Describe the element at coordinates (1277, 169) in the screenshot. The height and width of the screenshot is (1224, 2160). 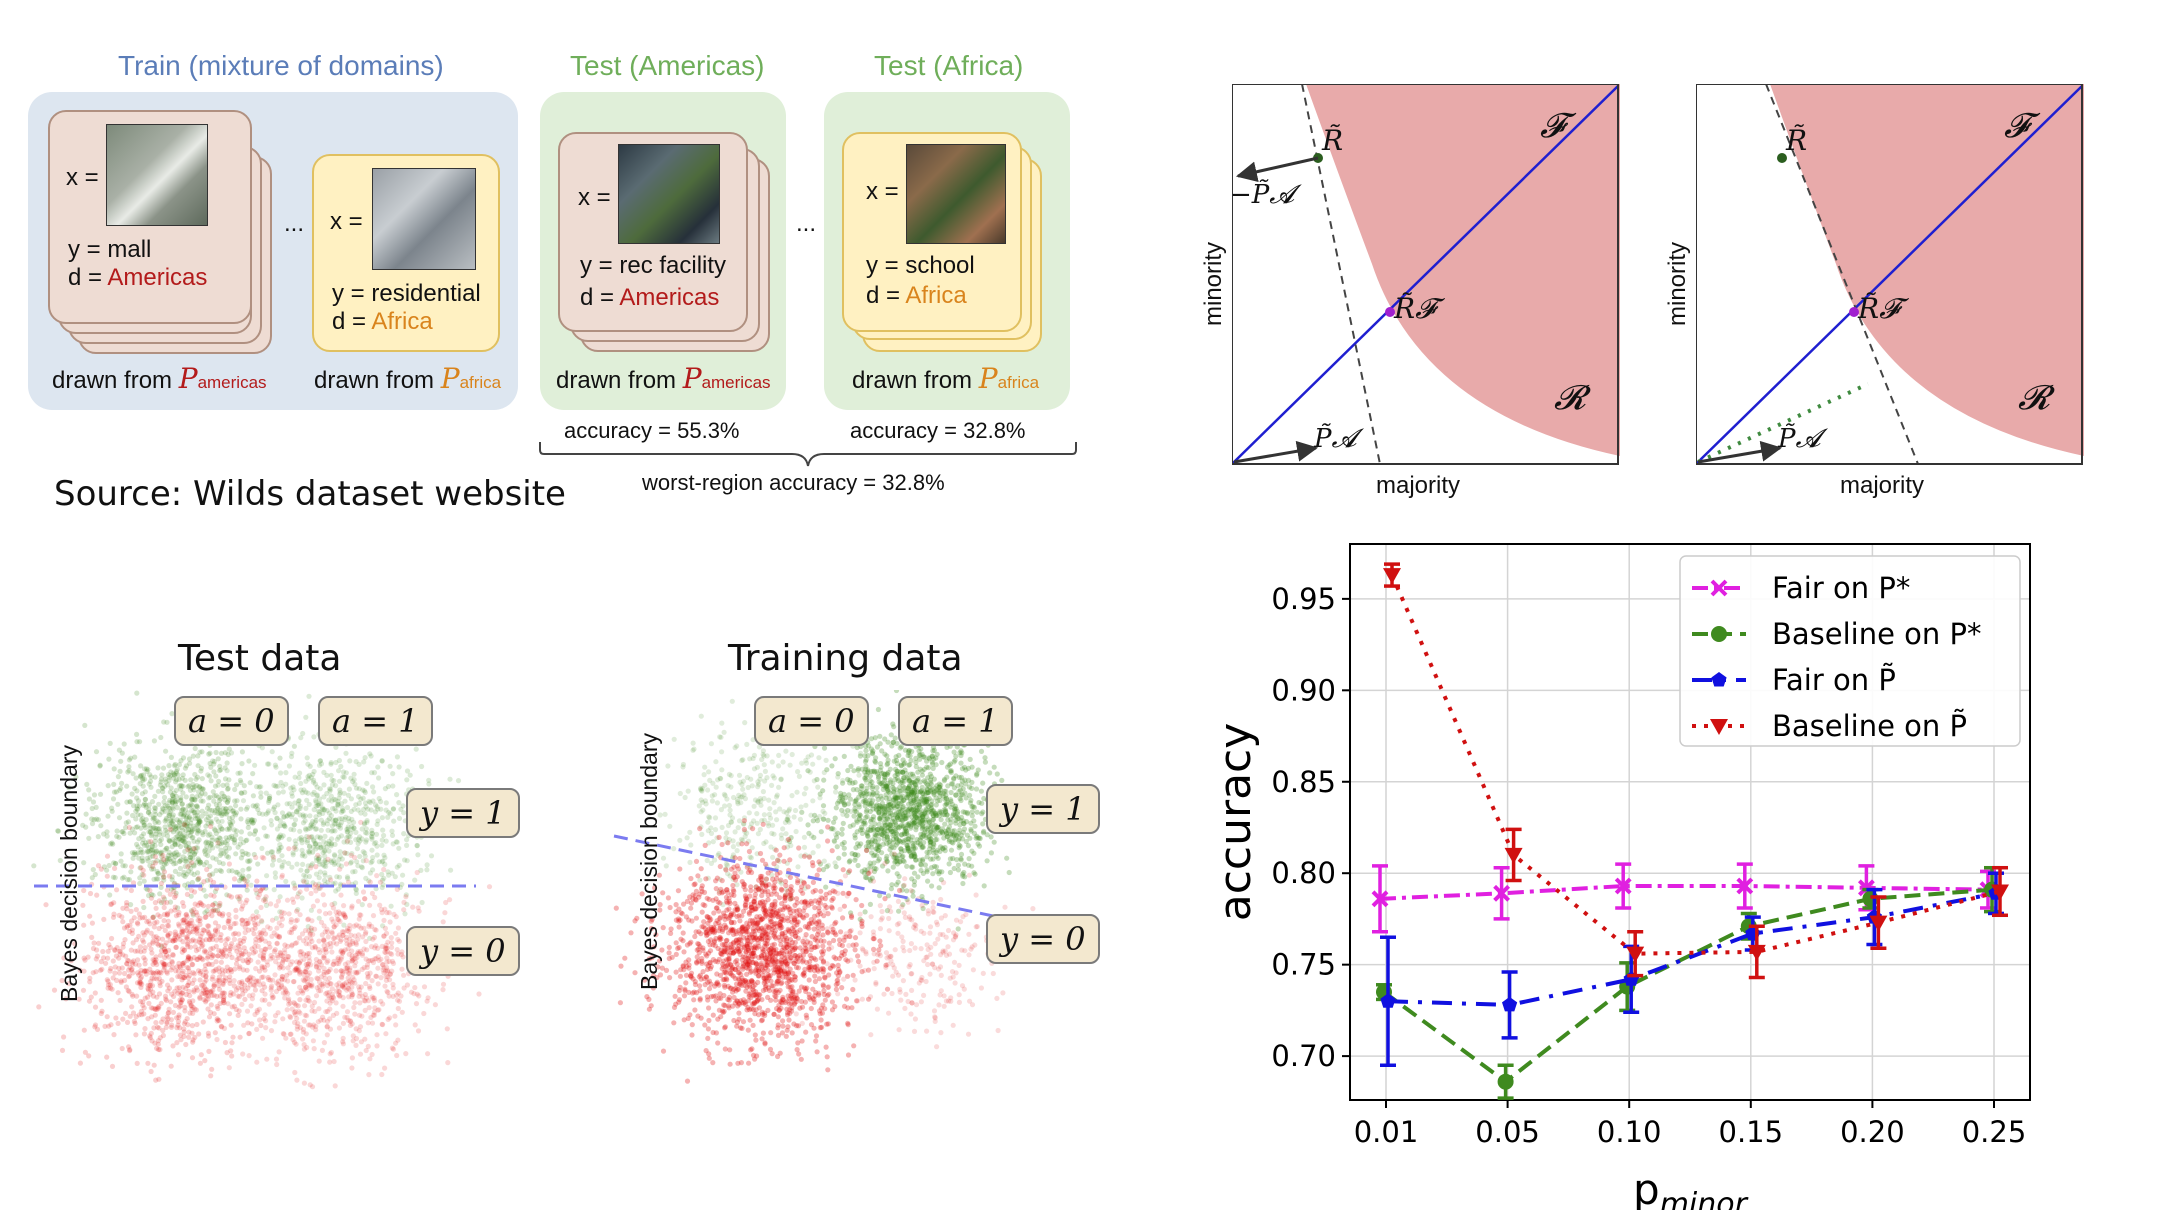
I see `arrow-minus-pa` at that location.